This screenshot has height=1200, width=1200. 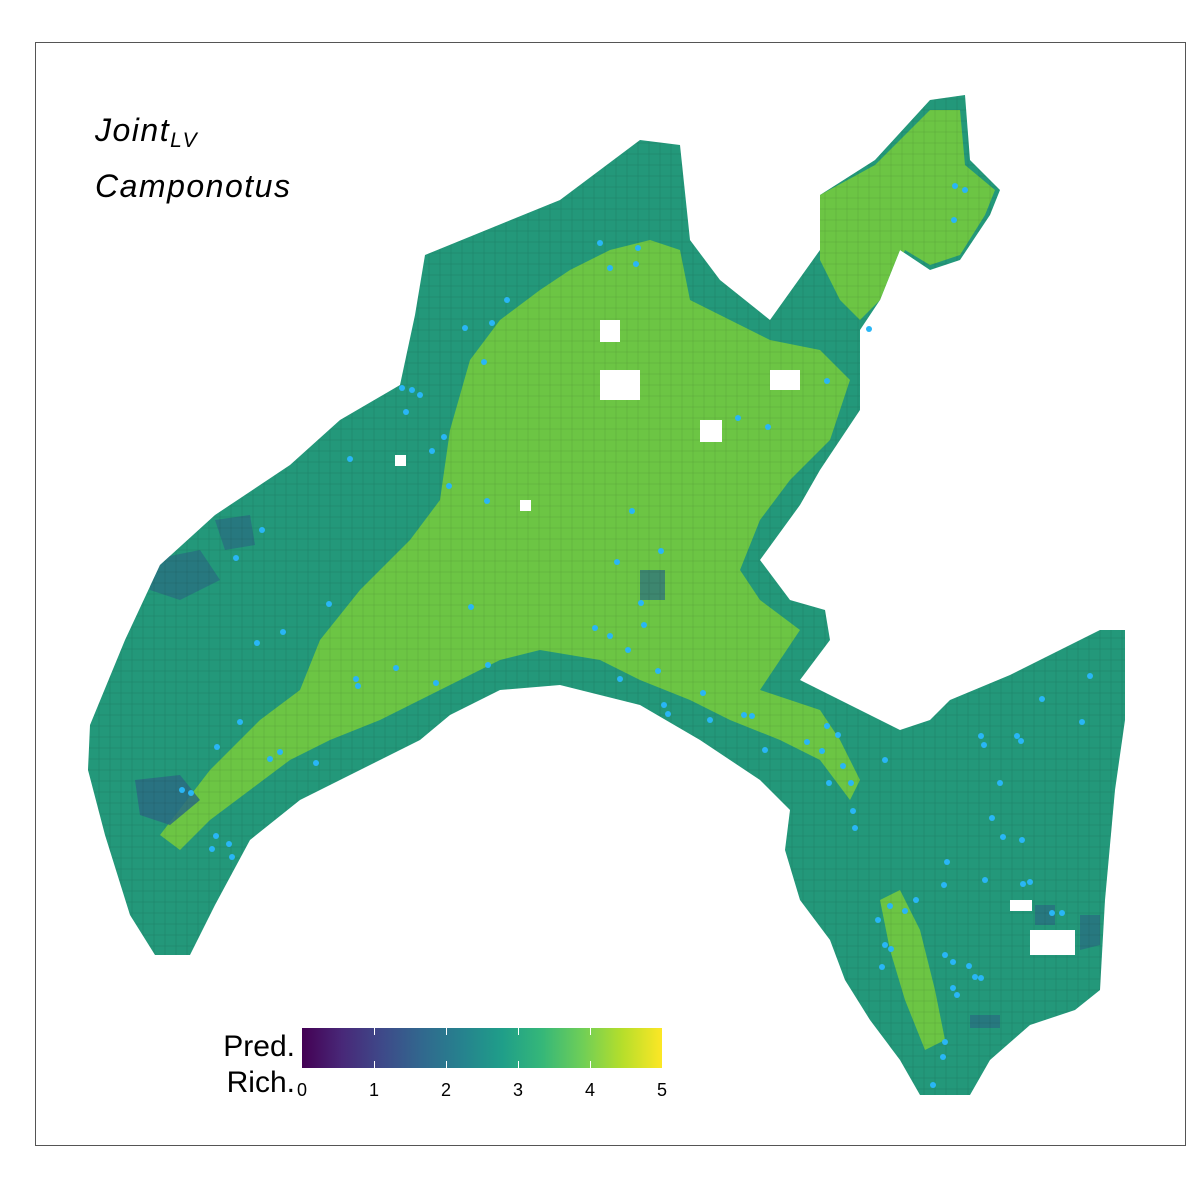 What do you see at coordinates (590, 1090) in the screenshot?
I see `colorbar-tick-label: 4` at bounding box center [590, 1090].